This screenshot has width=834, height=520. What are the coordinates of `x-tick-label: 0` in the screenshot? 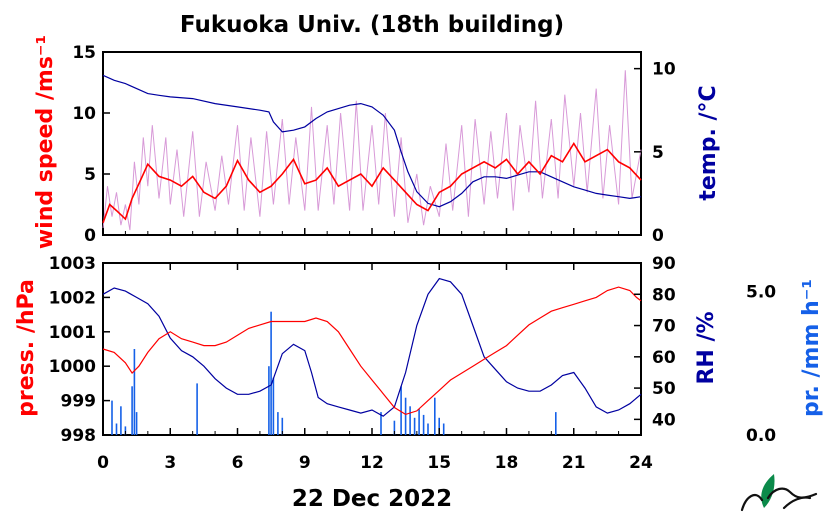 It's located at (103, 463).